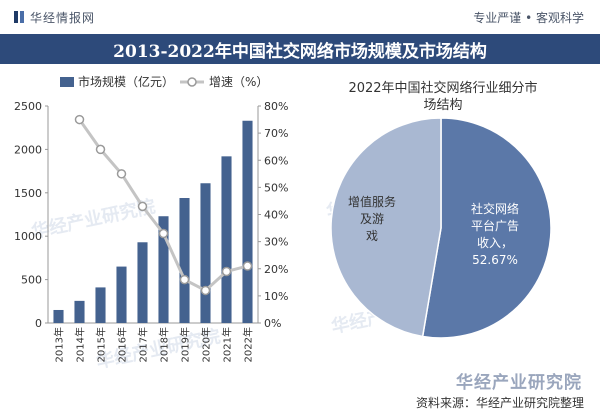  What do you see at coordinates (63, 17) in the screenshot?
I see `brand-name: 华经情报网` at bounding box center [63, 17].